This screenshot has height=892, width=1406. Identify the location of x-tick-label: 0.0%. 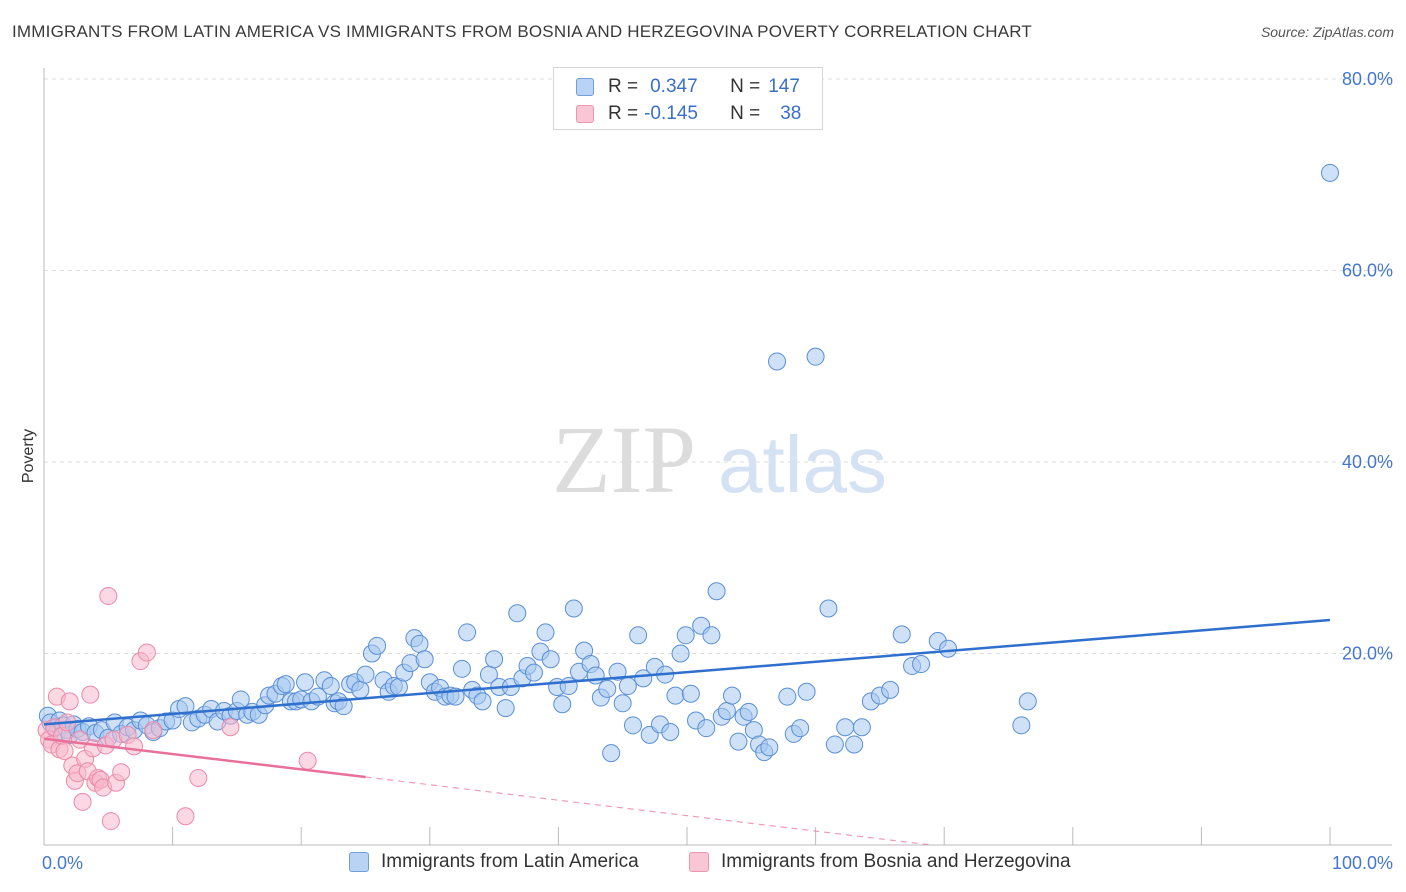
(62, 863).